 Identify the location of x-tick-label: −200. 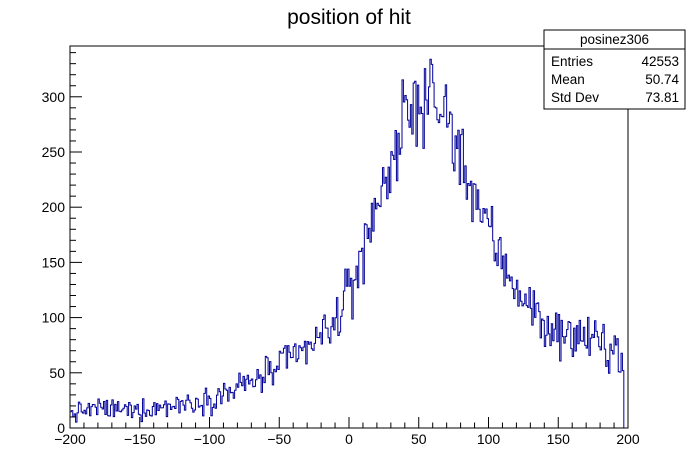
(70, 439).